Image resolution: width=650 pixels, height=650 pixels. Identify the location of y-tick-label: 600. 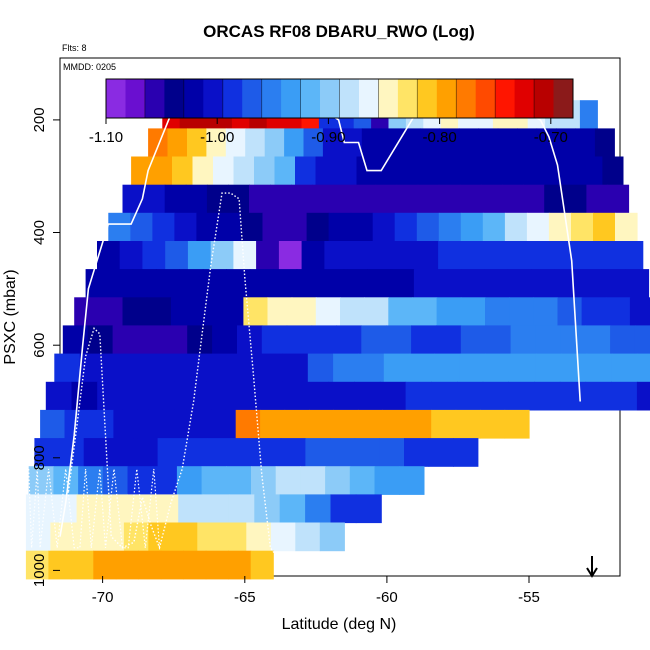
(39, 345).